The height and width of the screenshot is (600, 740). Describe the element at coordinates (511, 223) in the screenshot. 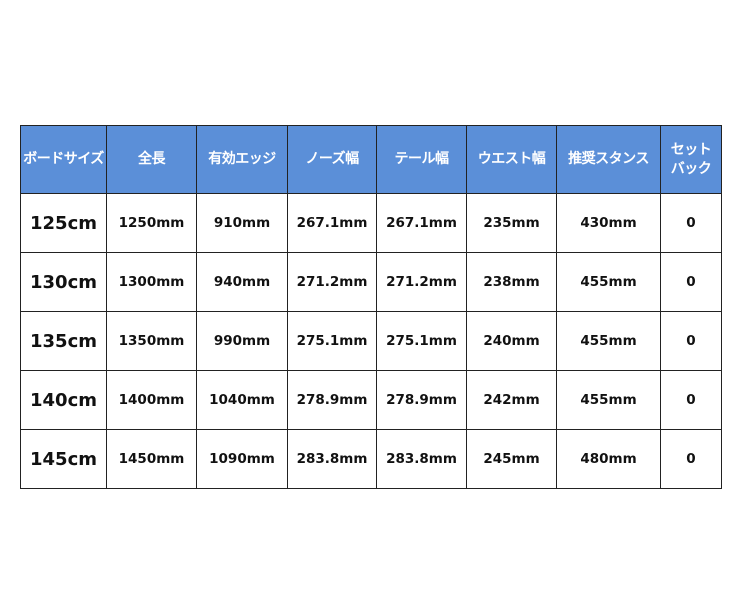

I see `cell-waist-width: 235mm` at that location.